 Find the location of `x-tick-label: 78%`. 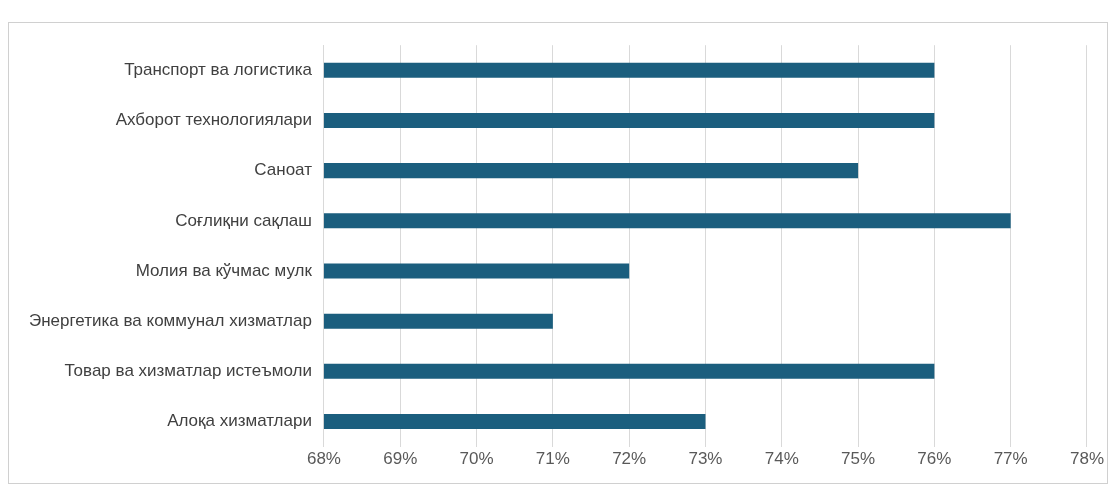

x-tick-label: 78% is located at coordinates (1086, 459).